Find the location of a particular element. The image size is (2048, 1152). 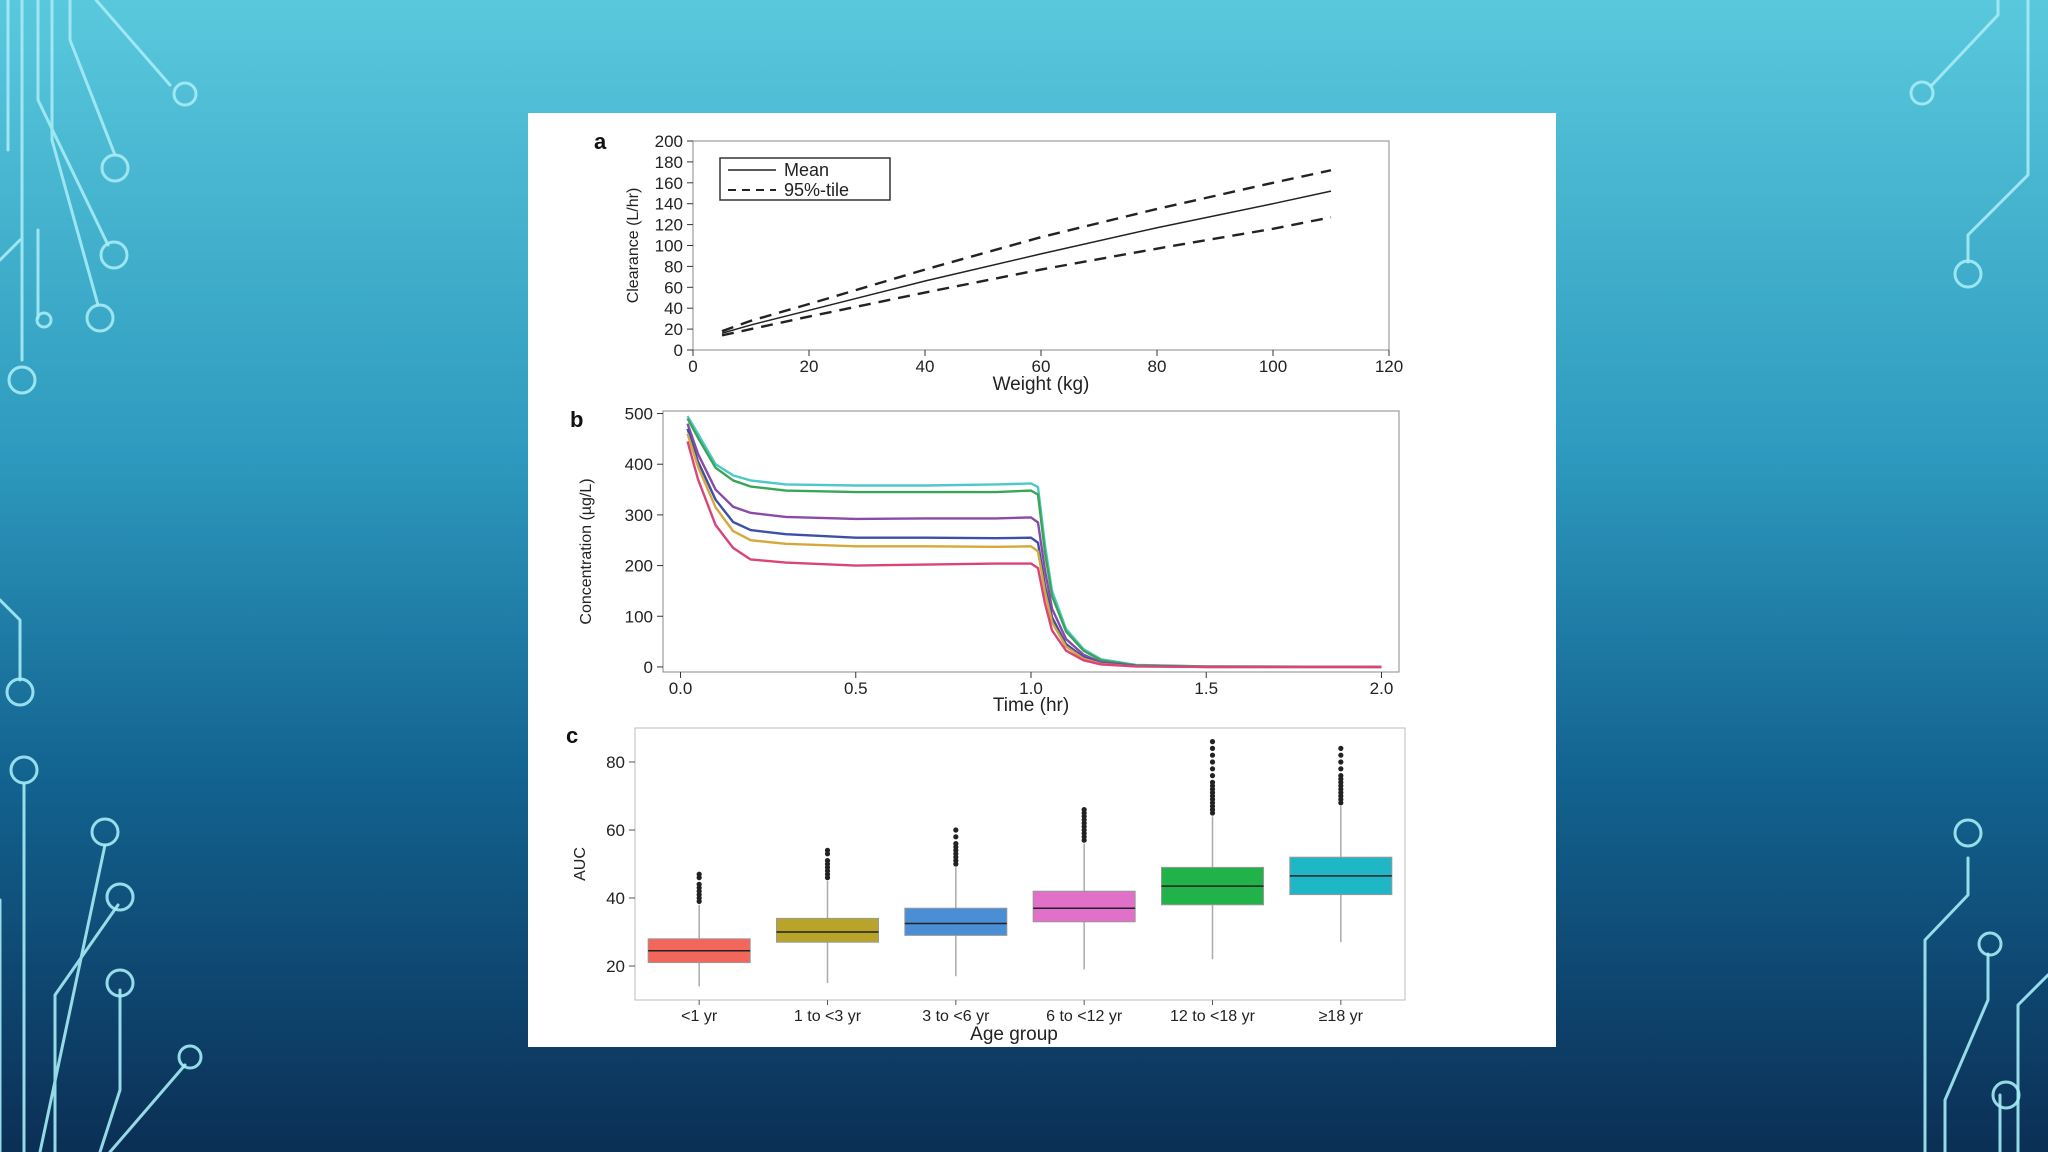

a-series-mean-line is located at coordinates (1026, 262).